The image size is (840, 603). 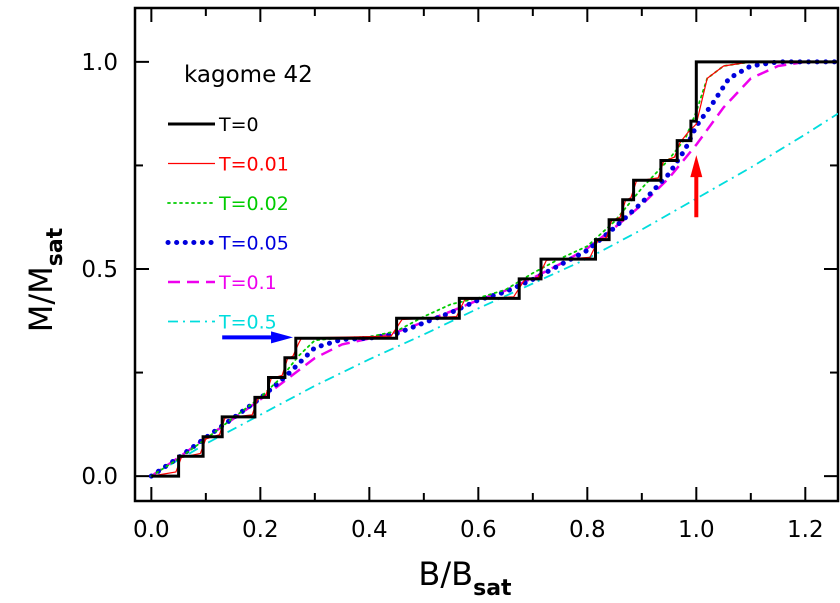 I want to click on y-axis-label-main: M/M, so click(x=41, y=299).